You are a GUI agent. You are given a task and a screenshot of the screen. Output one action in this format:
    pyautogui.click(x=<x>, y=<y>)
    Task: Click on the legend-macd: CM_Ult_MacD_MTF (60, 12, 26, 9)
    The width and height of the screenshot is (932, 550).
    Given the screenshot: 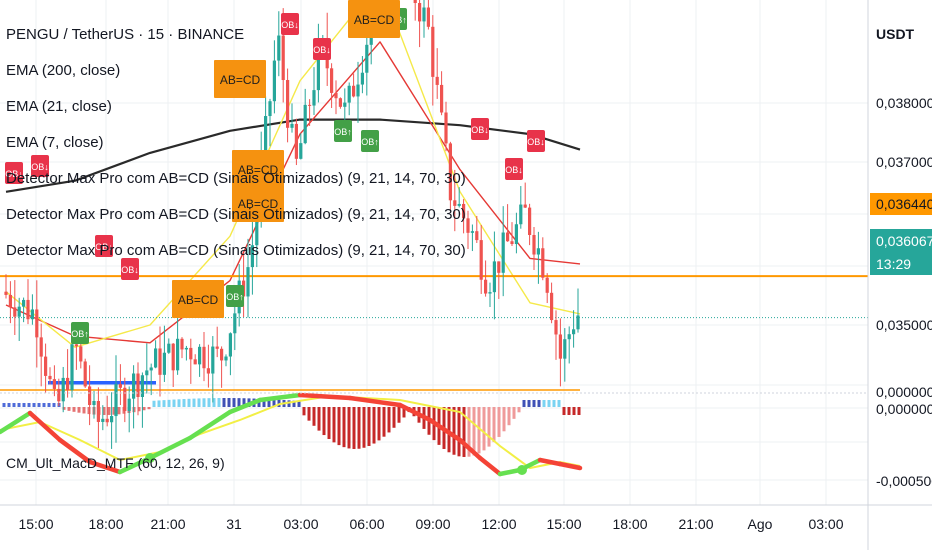 What is the action you would take?
    pyautogui.click(x=115, y=463)
    